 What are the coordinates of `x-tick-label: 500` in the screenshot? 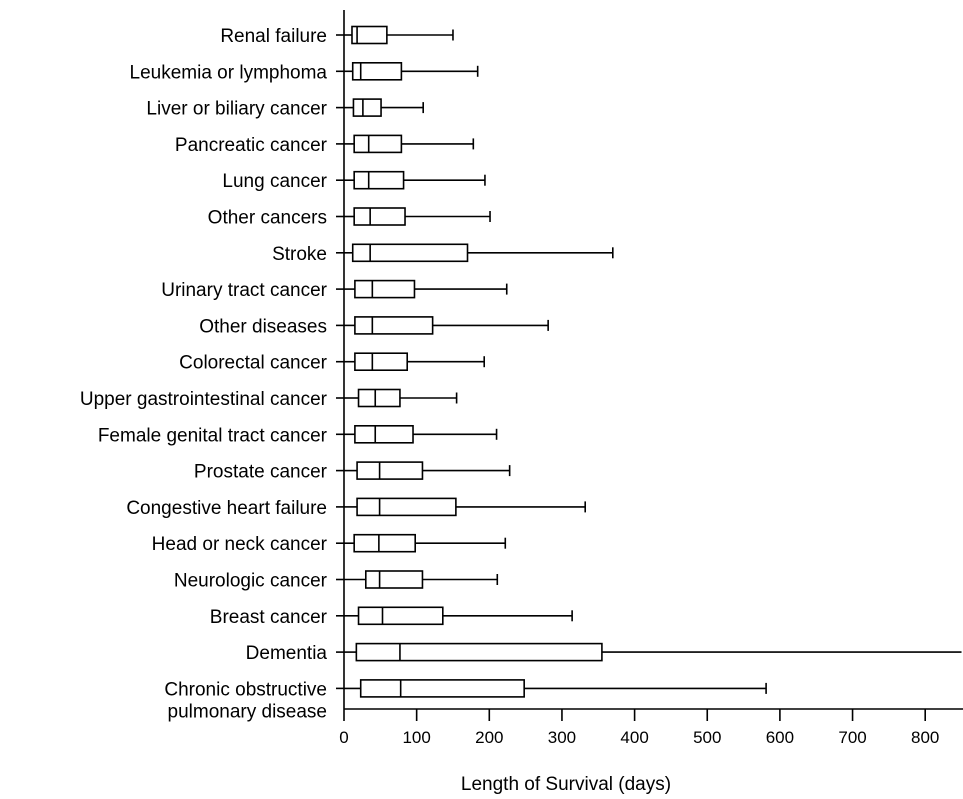 It's located at (707, 737).